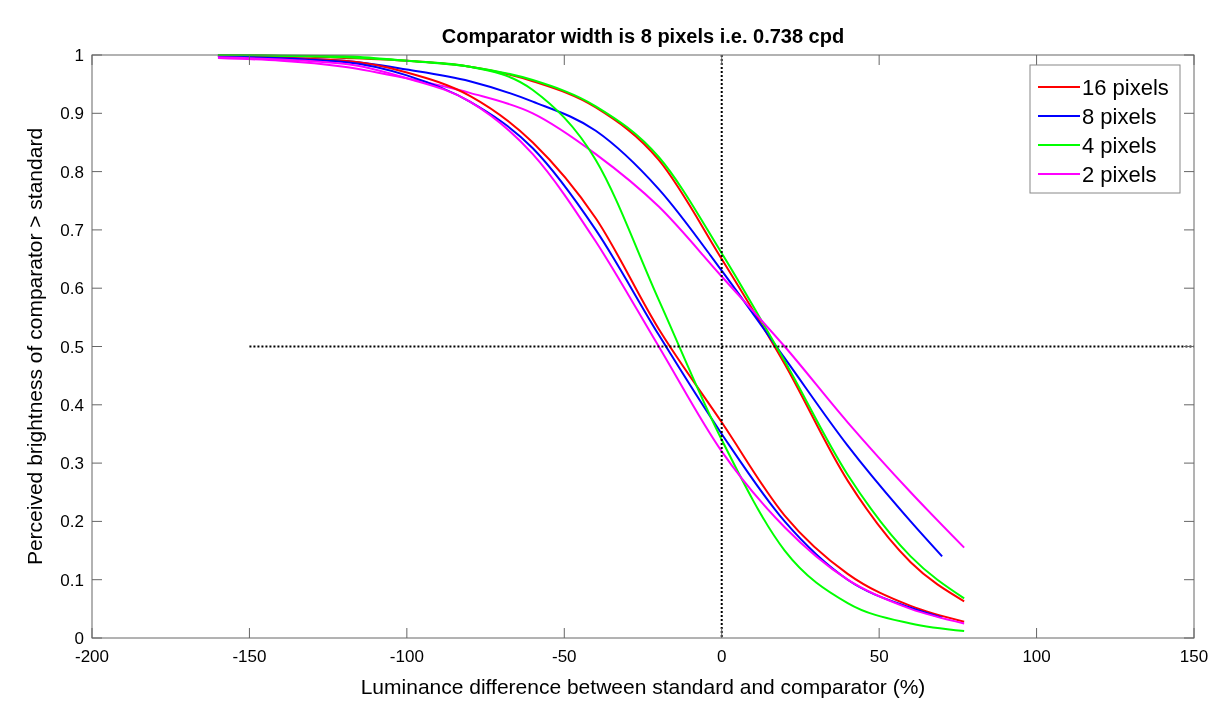 The width and height of the screenshot is (1209, 706). I want to click on x-tick-label: 100, so click(1036, 656).